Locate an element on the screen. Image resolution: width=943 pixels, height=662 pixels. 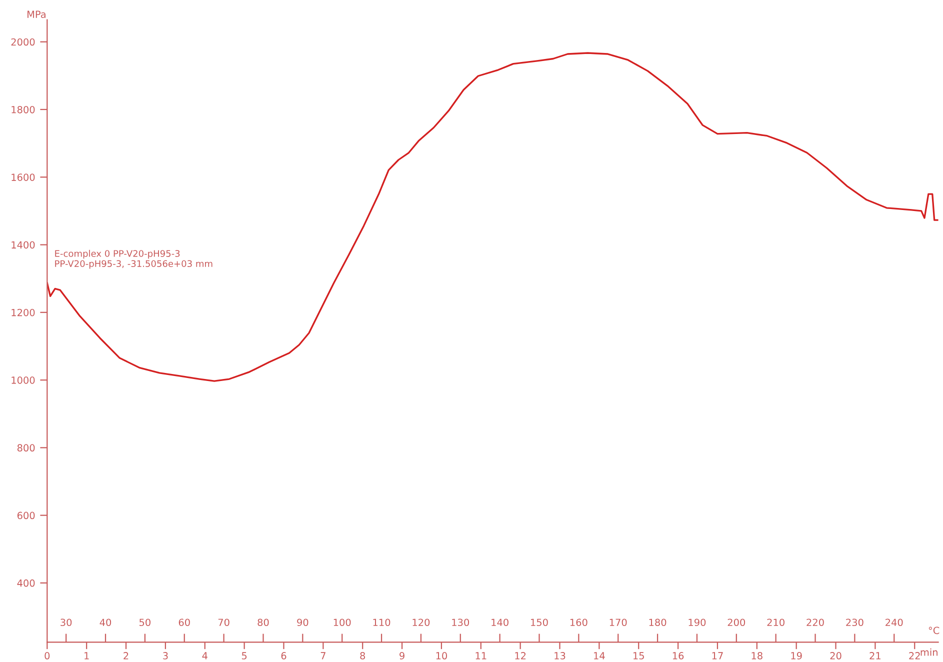
x2-tick-label: 210 is located at coordinates (775, 622).